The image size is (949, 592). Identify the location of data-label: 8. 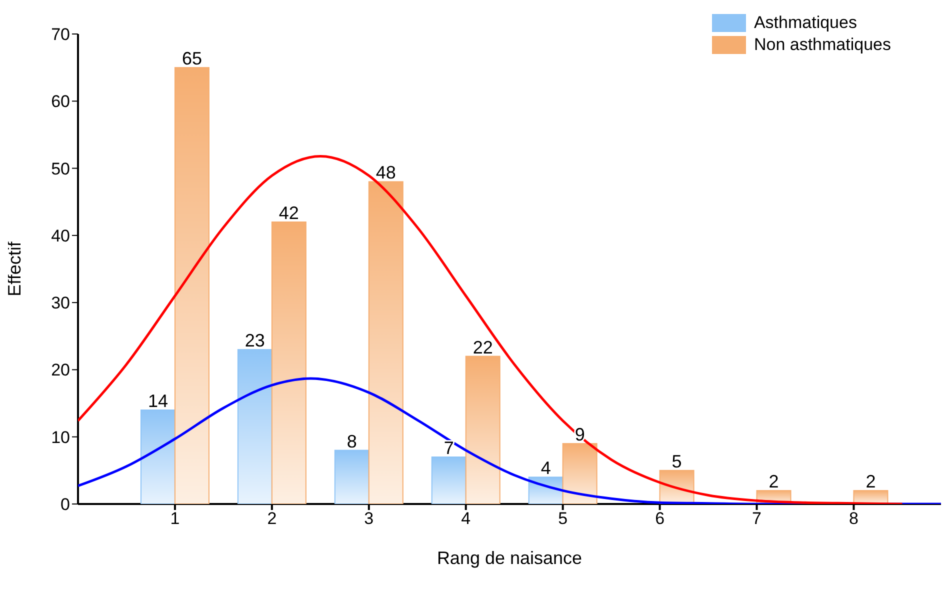
(351, 441).